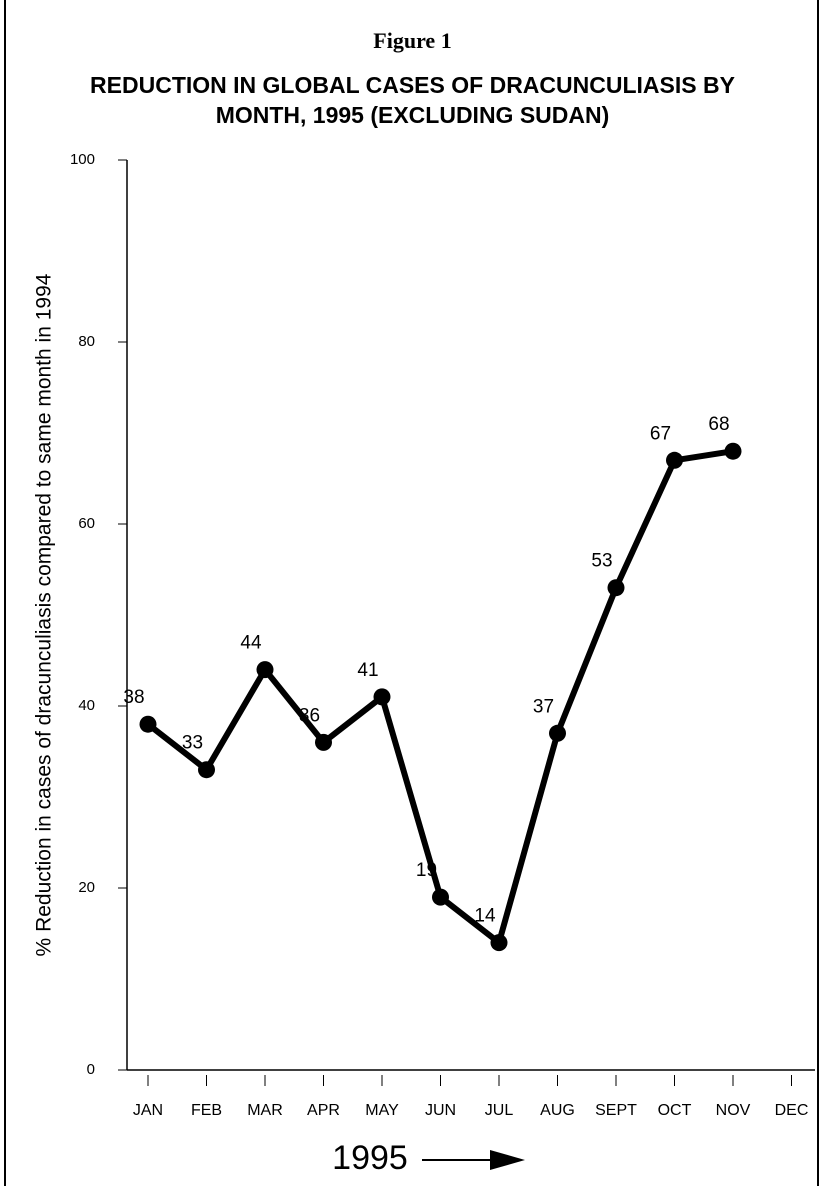  Describe the element at coordinates (499, 1110) in the screenshot. I see `x-tick-label: JUL` at that location.